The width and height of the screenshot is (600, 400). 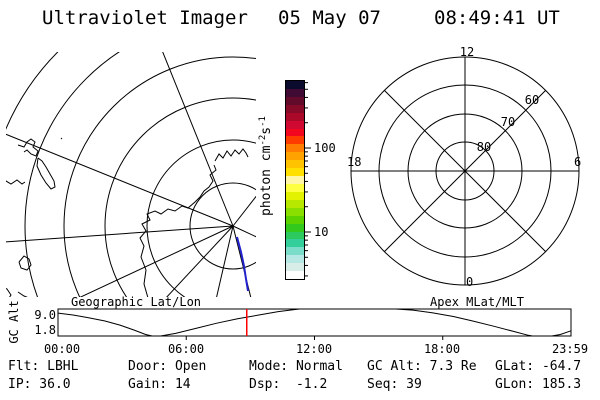 What do you see at coordinates (570, 349) in the screenshot?
I see `xtick-2359: 23:59` at bounding box center [570, 349].